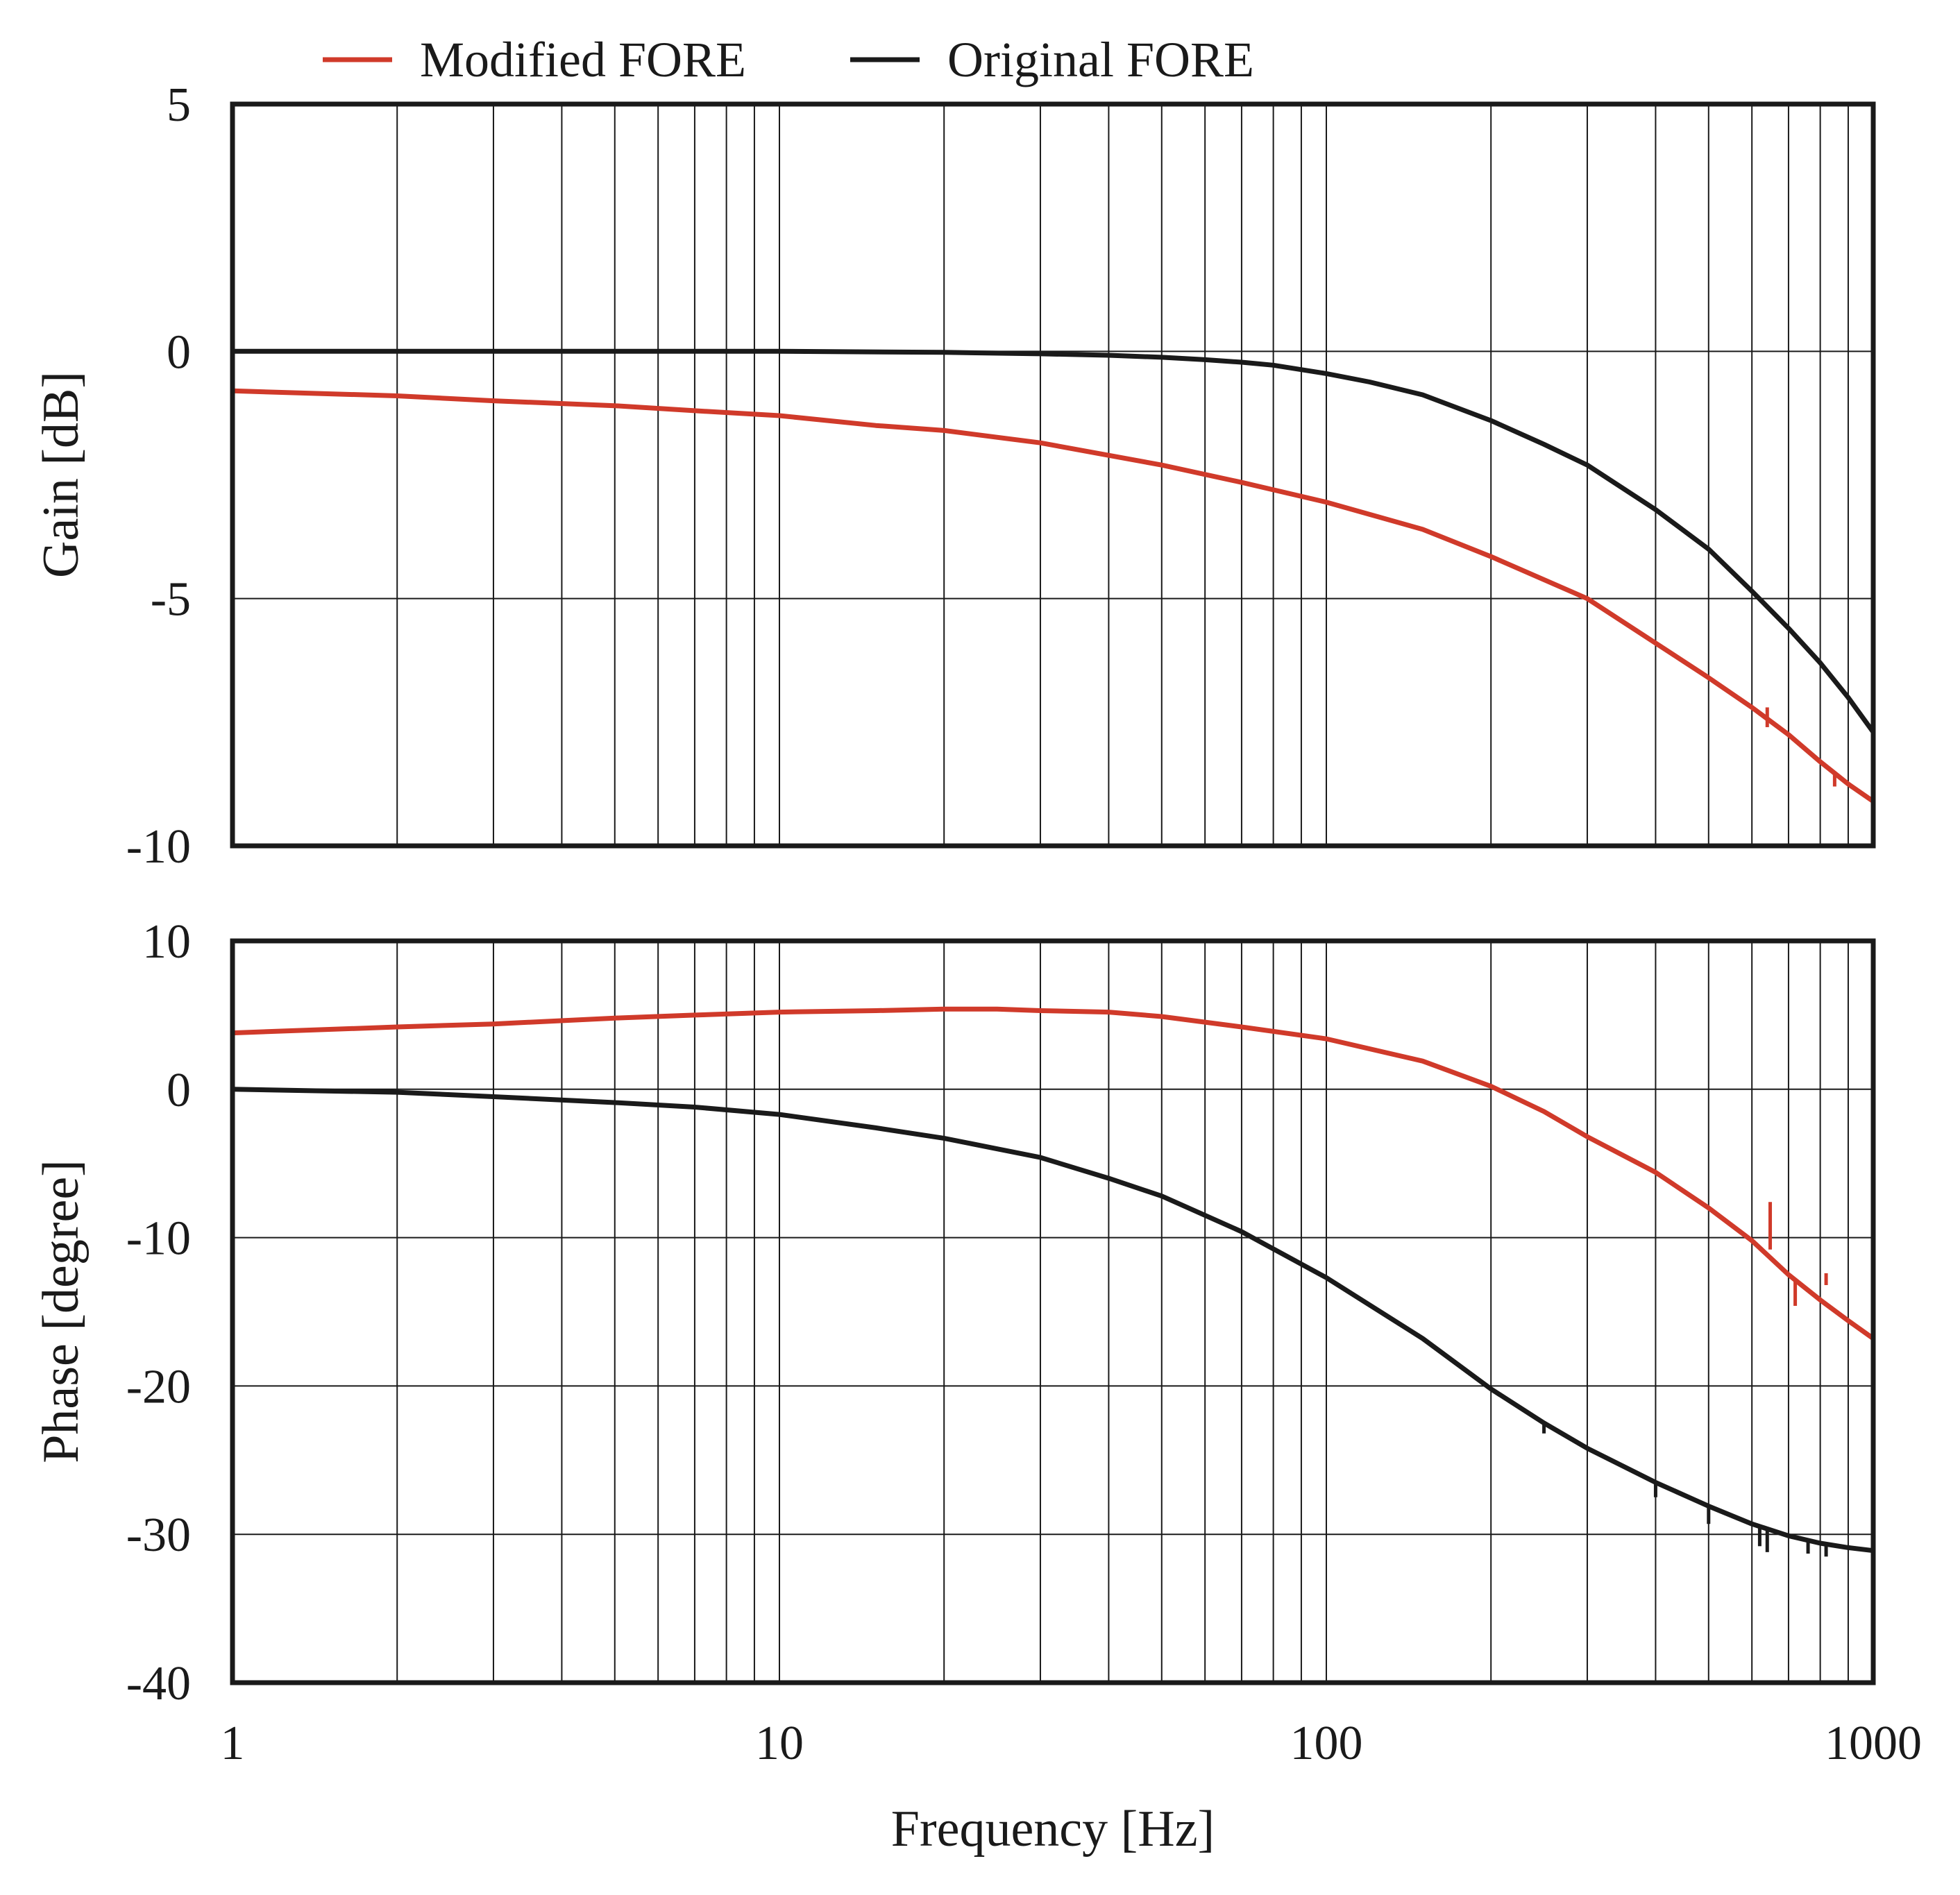 This screenshot has width=1960, height=1895. What do you see at coordinates (61, 1311) in the screenshot?
I see `phase-y-axis-title: Phase [degree]` at bounding box center [61, 1311].